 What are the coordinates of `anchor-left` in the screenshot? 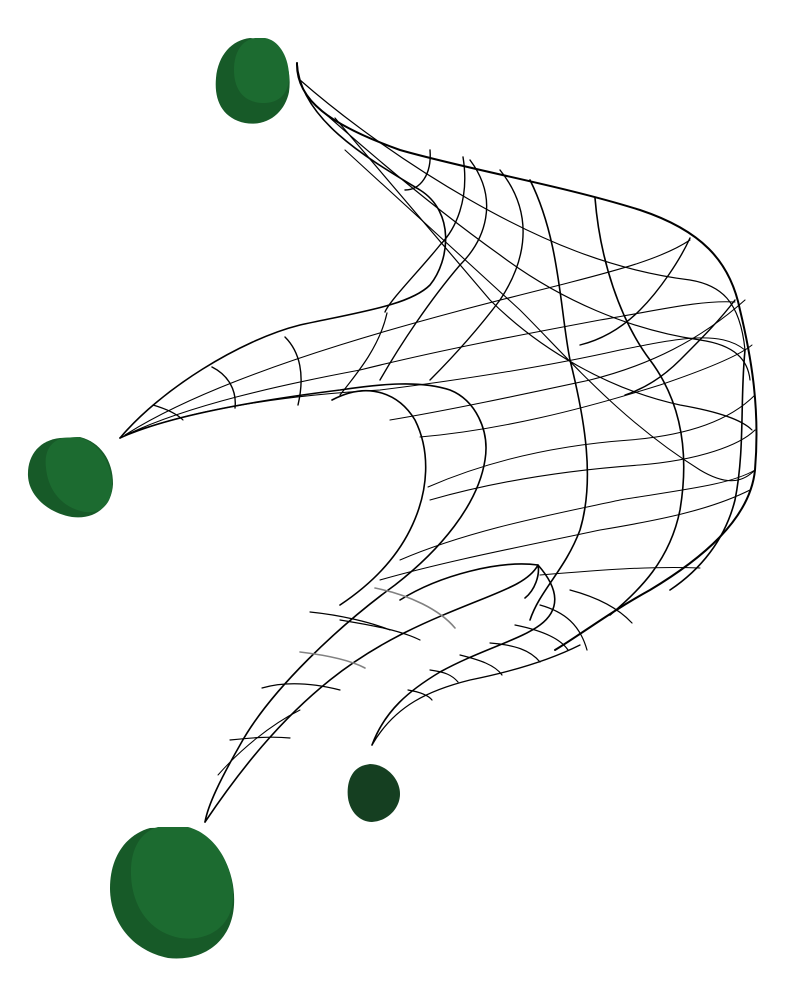 It's located at (70, 477).